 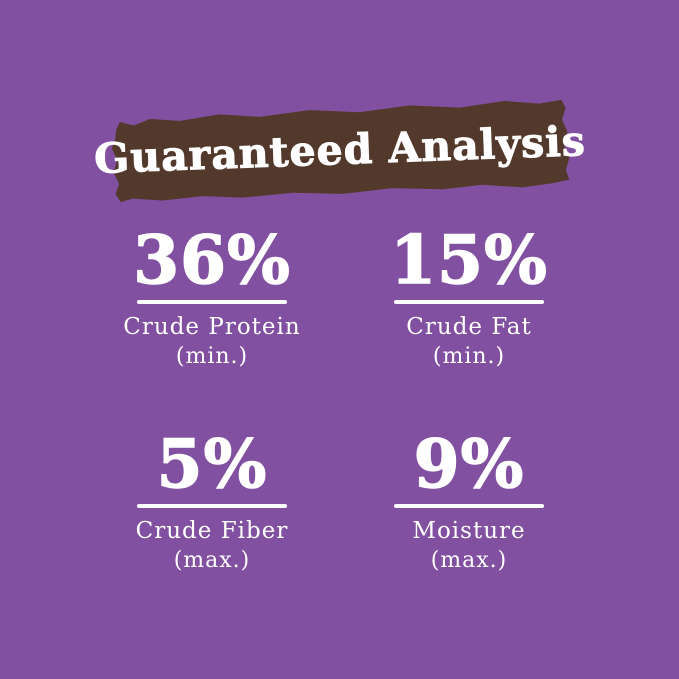 I want to click on stat-moisture: 9% Moisture (max.), so click(x=469, y=499).